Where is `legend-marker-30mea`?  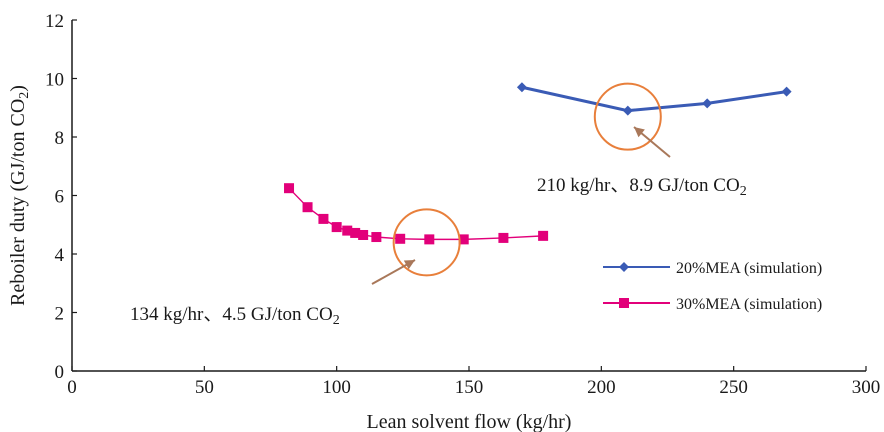 legend-marker-30mea is located at coordinates (624, 303).